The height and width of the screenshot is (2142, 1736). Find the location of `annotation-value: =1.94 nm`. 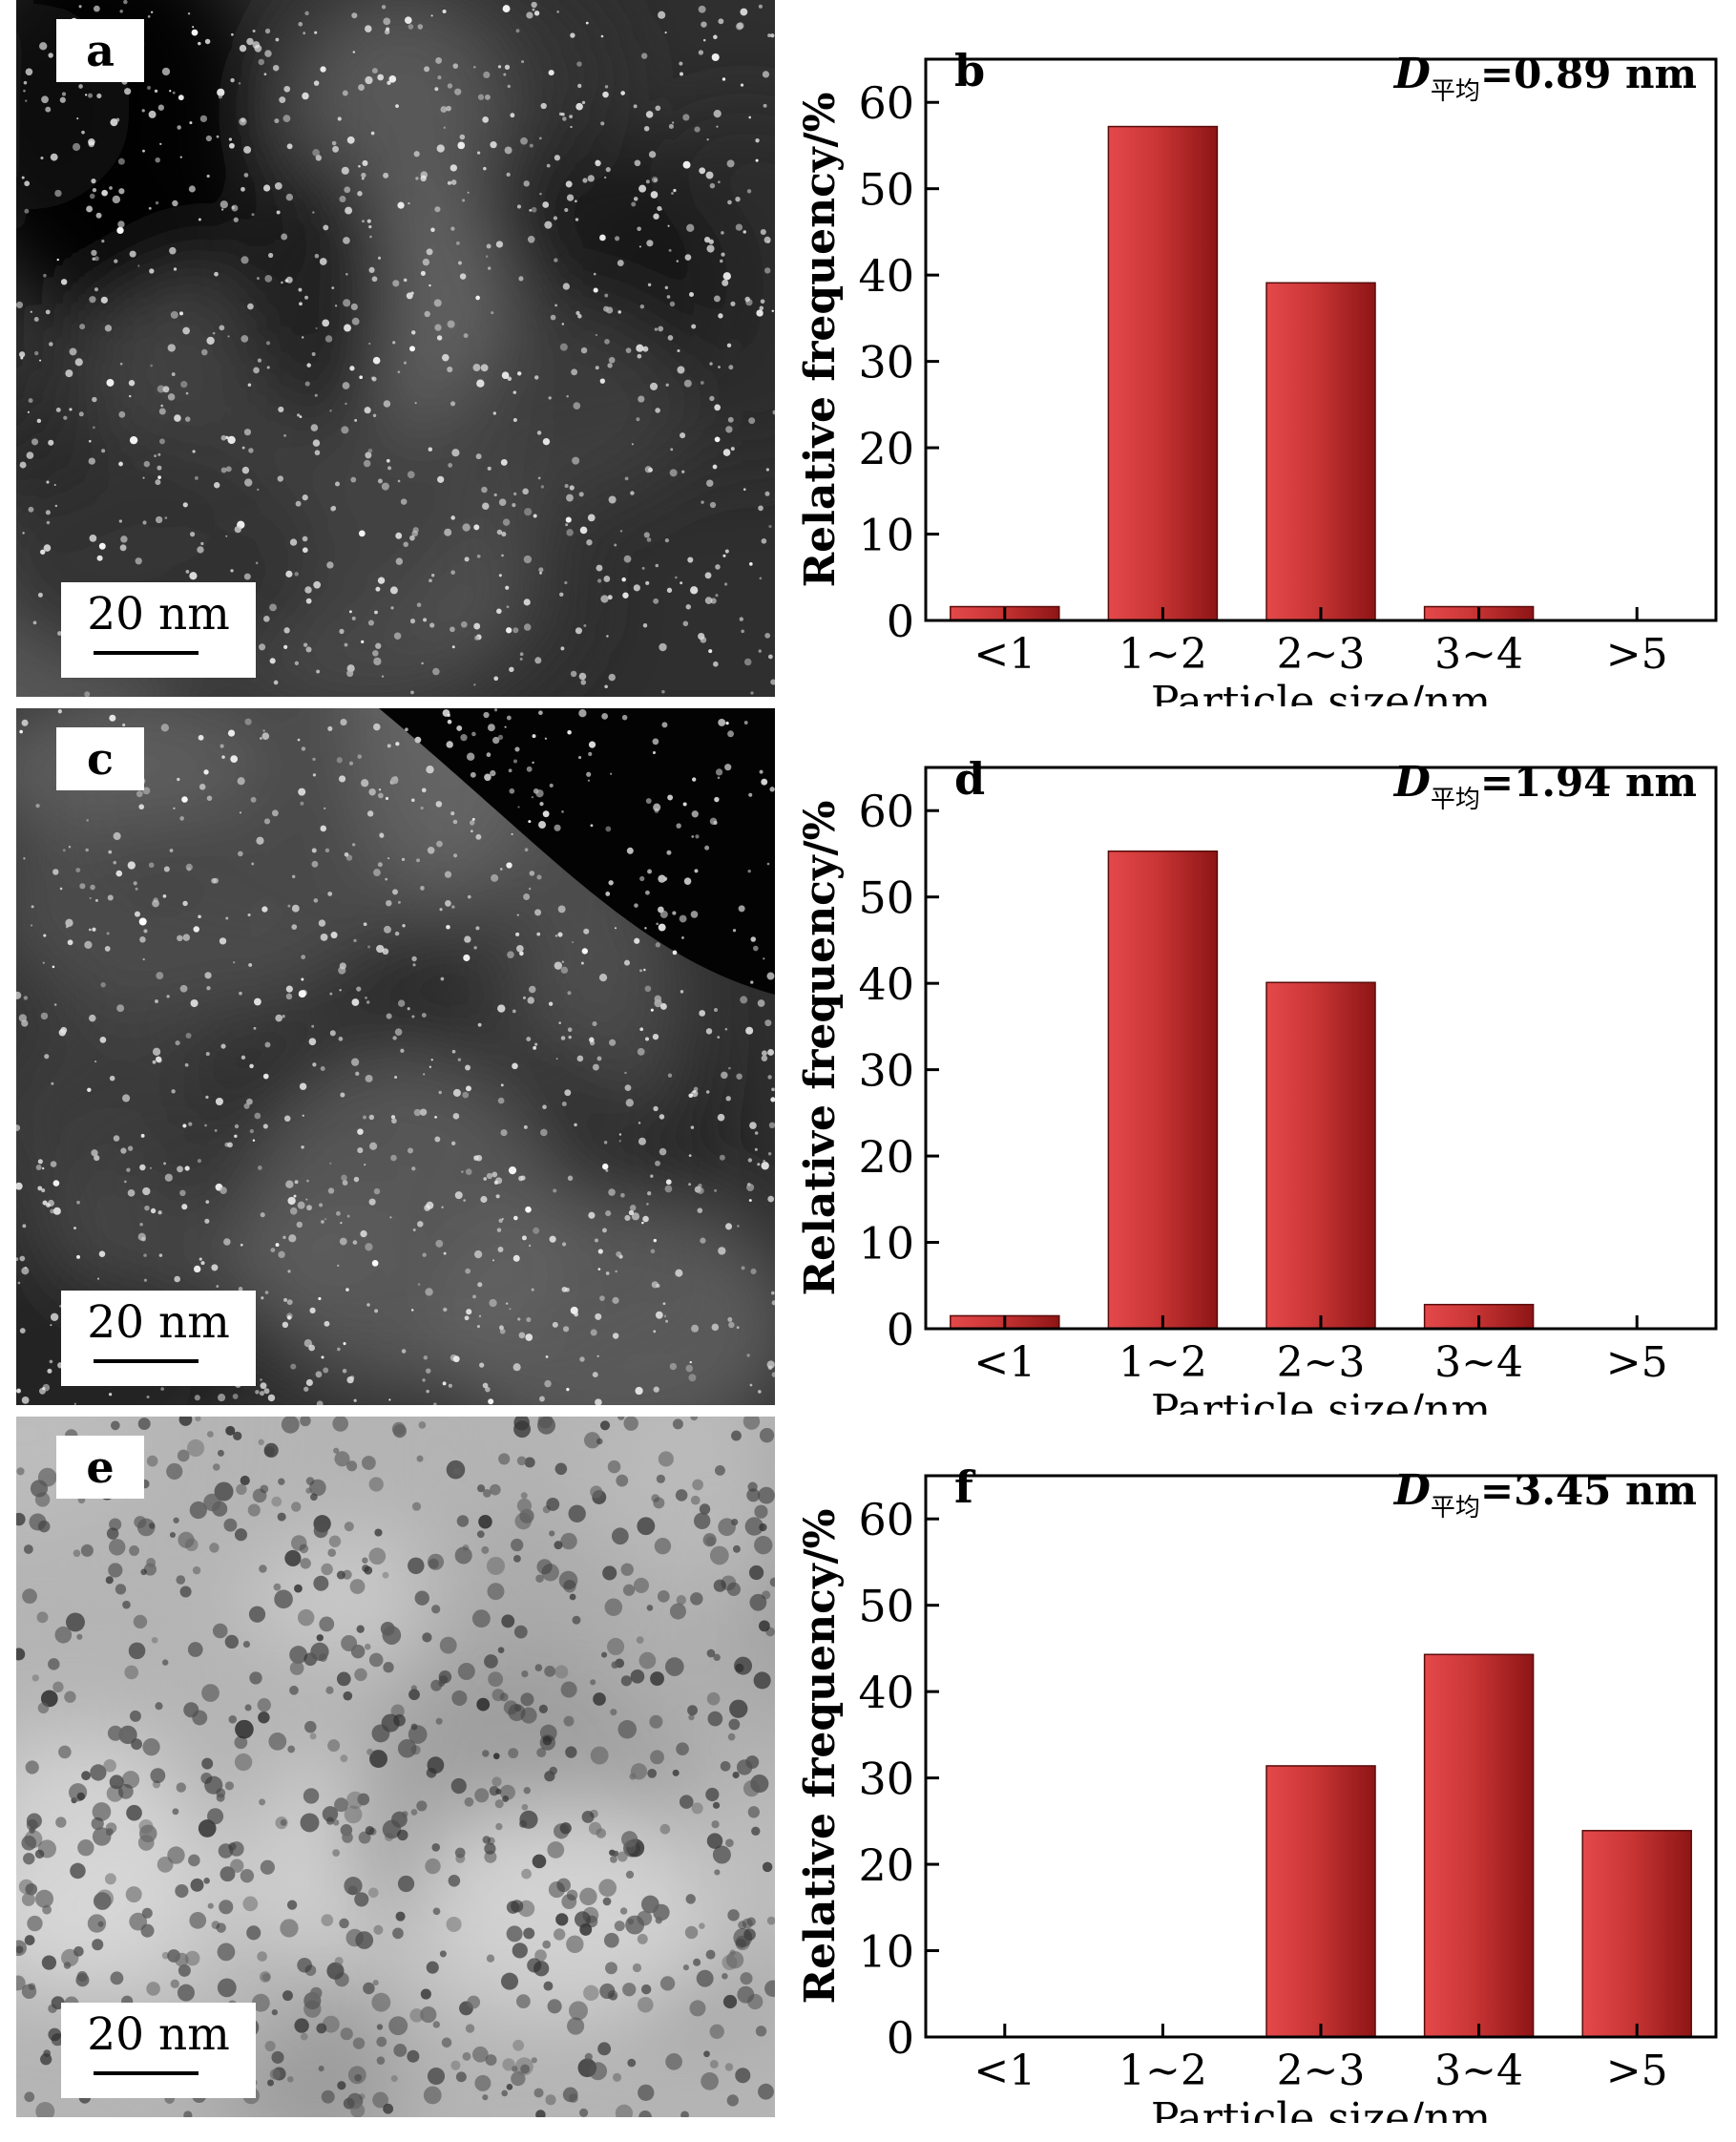

annotation-value: =1.94 nm is located at coordinates (1588, 783).